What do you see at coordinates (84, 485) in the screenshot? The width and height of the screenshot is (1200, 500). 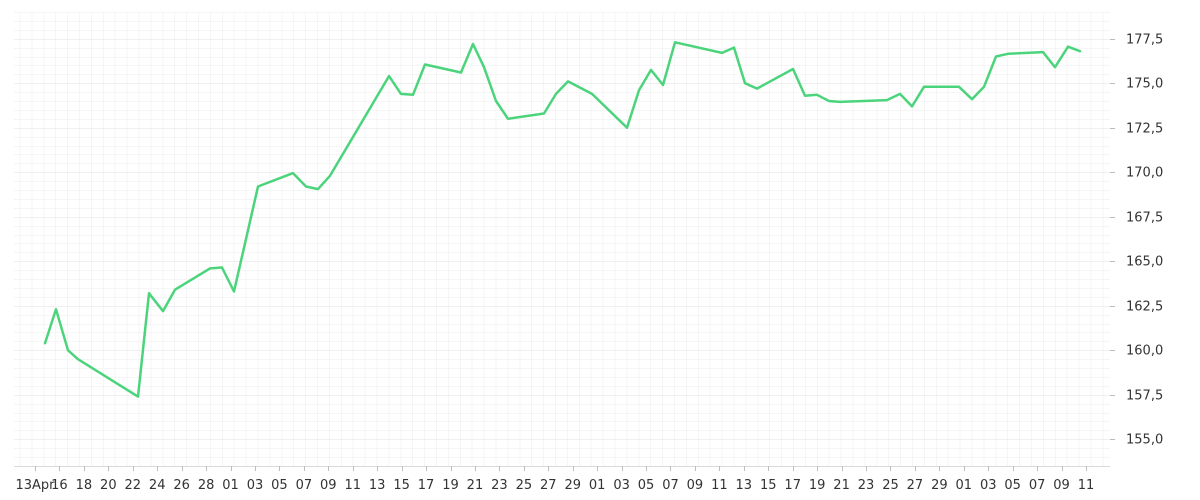 I see `x-tick-label: 18` at bounding box center [84, 485].